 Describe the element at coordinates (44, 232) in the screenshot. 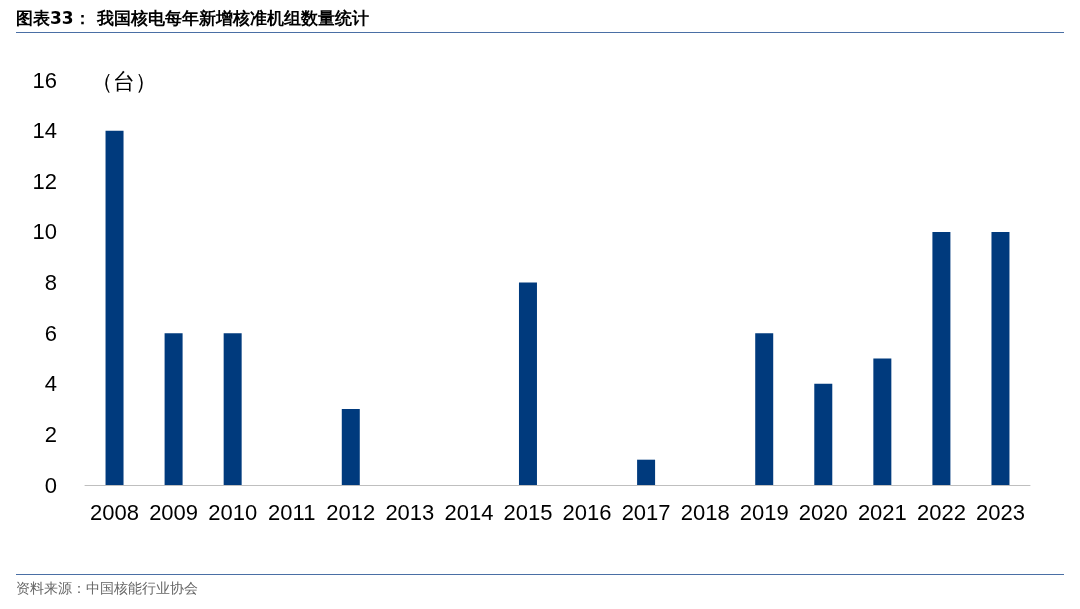

I see `y-tick-label: 10` at that location.